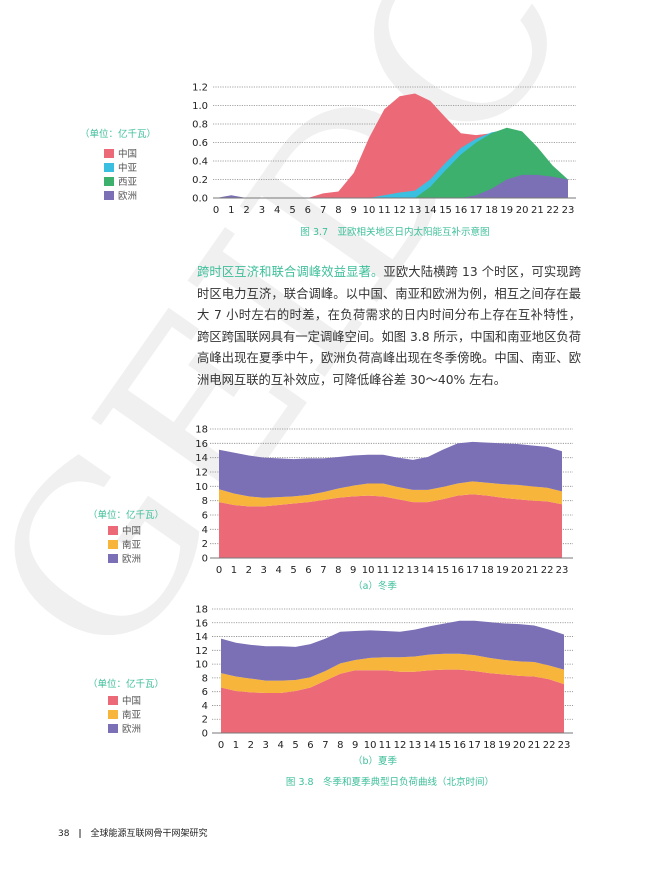 The height and width of the screenshot is (883, 650). Describe the element at coordinates (201, 458) in the screenshot. I see `y-tick-label: 14` at that location.